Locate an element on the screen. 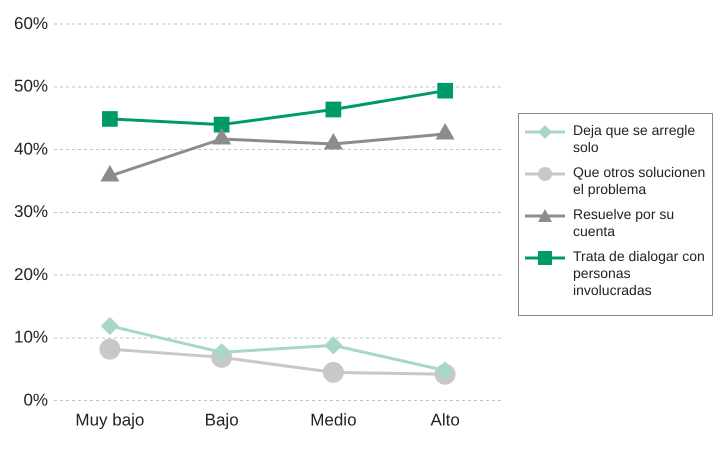 This screenshot has height=449, width=721. legend-label: Que otros solucionen el problema is located at coordinates (639, 181).